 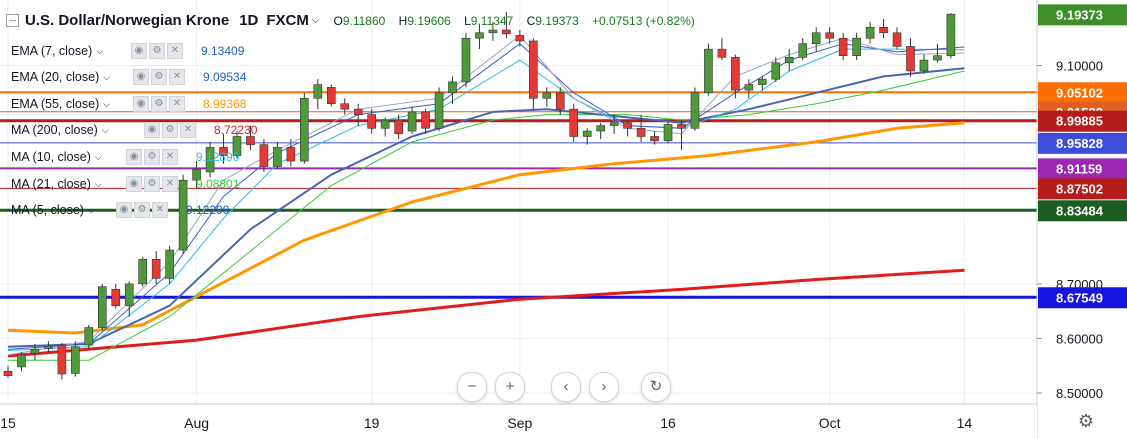 I want to click on indicator-row: EMA (55, close) ⌵ ◉ ⚙ ✕ 8.99368, so click(x=128, y=104).